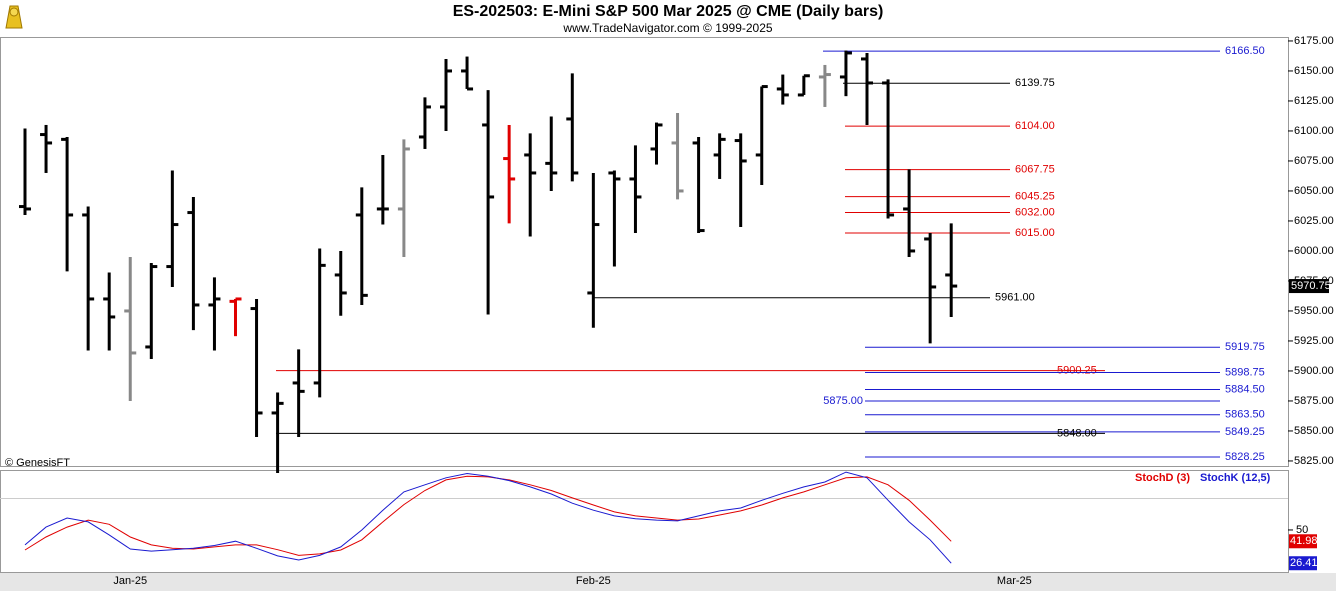 This screenshot has height=591, width=1336. I want to click on y-tick-label: 6000.00, so click(1314, 251).